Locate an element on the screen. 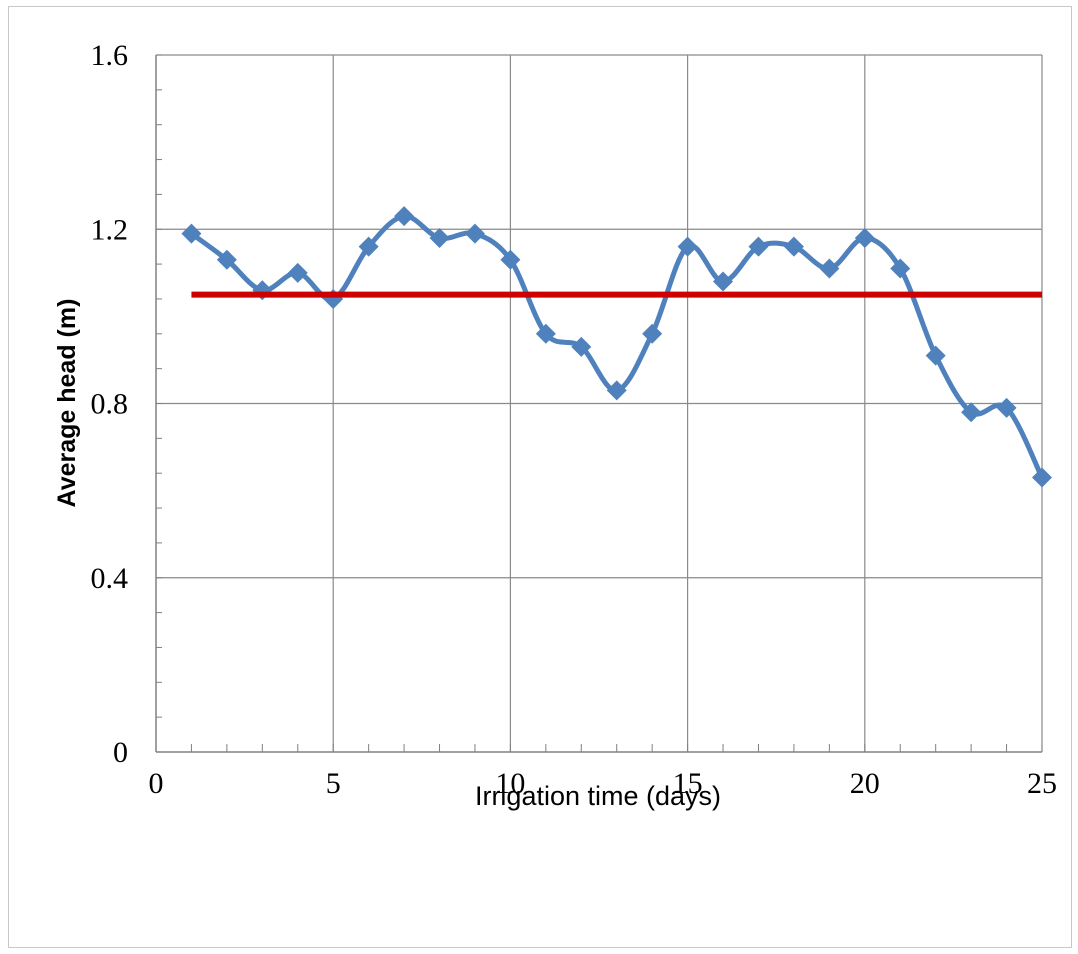 The width and height of the screenshot is (1078, 954). y-tick-label: 1.2 is located at coordinates (110, 229).